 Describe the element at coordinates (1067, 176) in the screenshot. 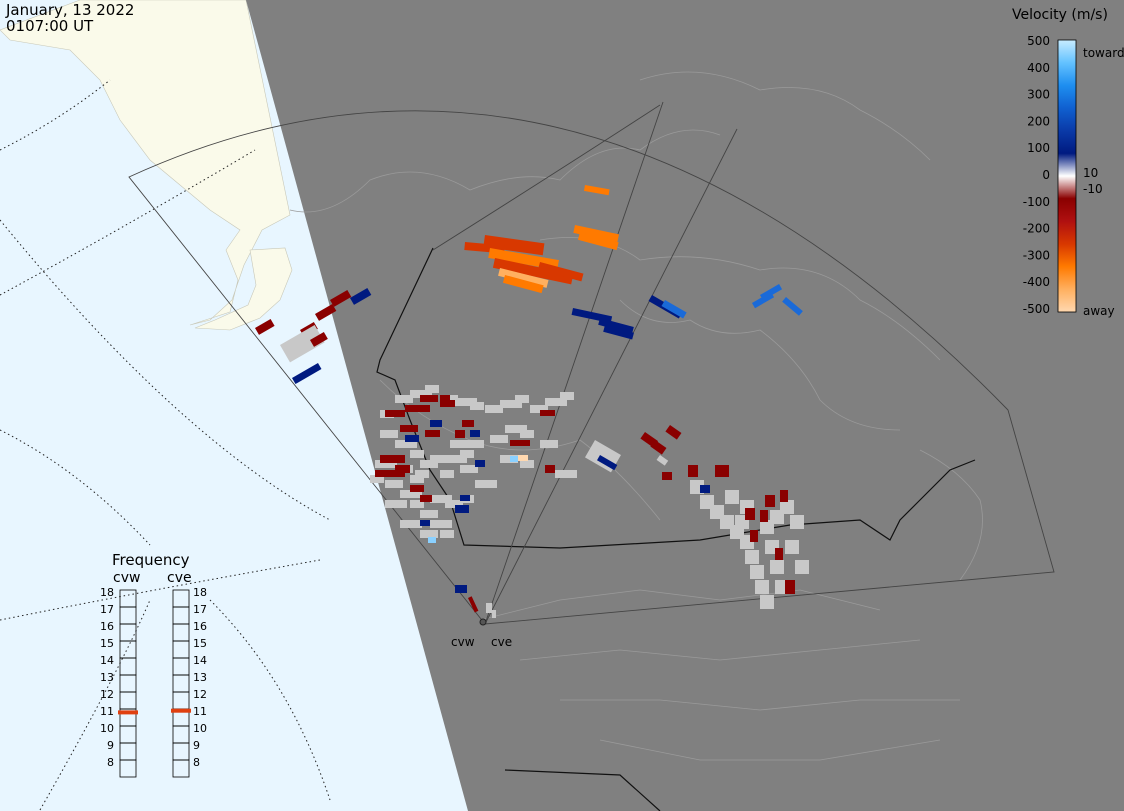

I see `legend-colorbar` at that location.